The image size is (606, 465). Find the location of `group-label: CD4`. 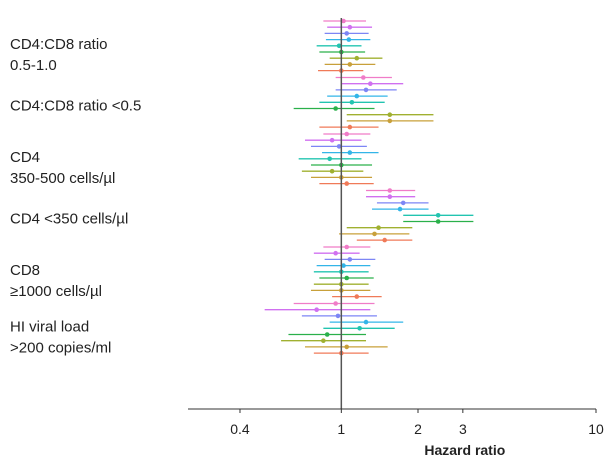

group-label: CD4 is located at coordinates (25, 157).